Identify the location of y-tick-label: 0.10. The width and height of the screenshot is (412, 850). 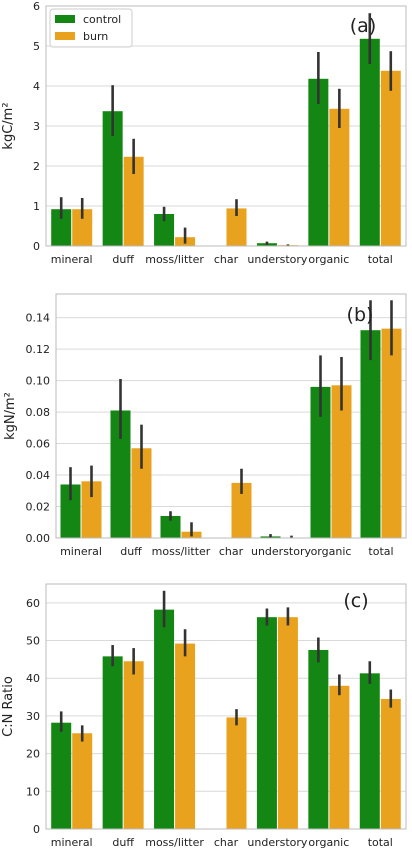
(38, 381).